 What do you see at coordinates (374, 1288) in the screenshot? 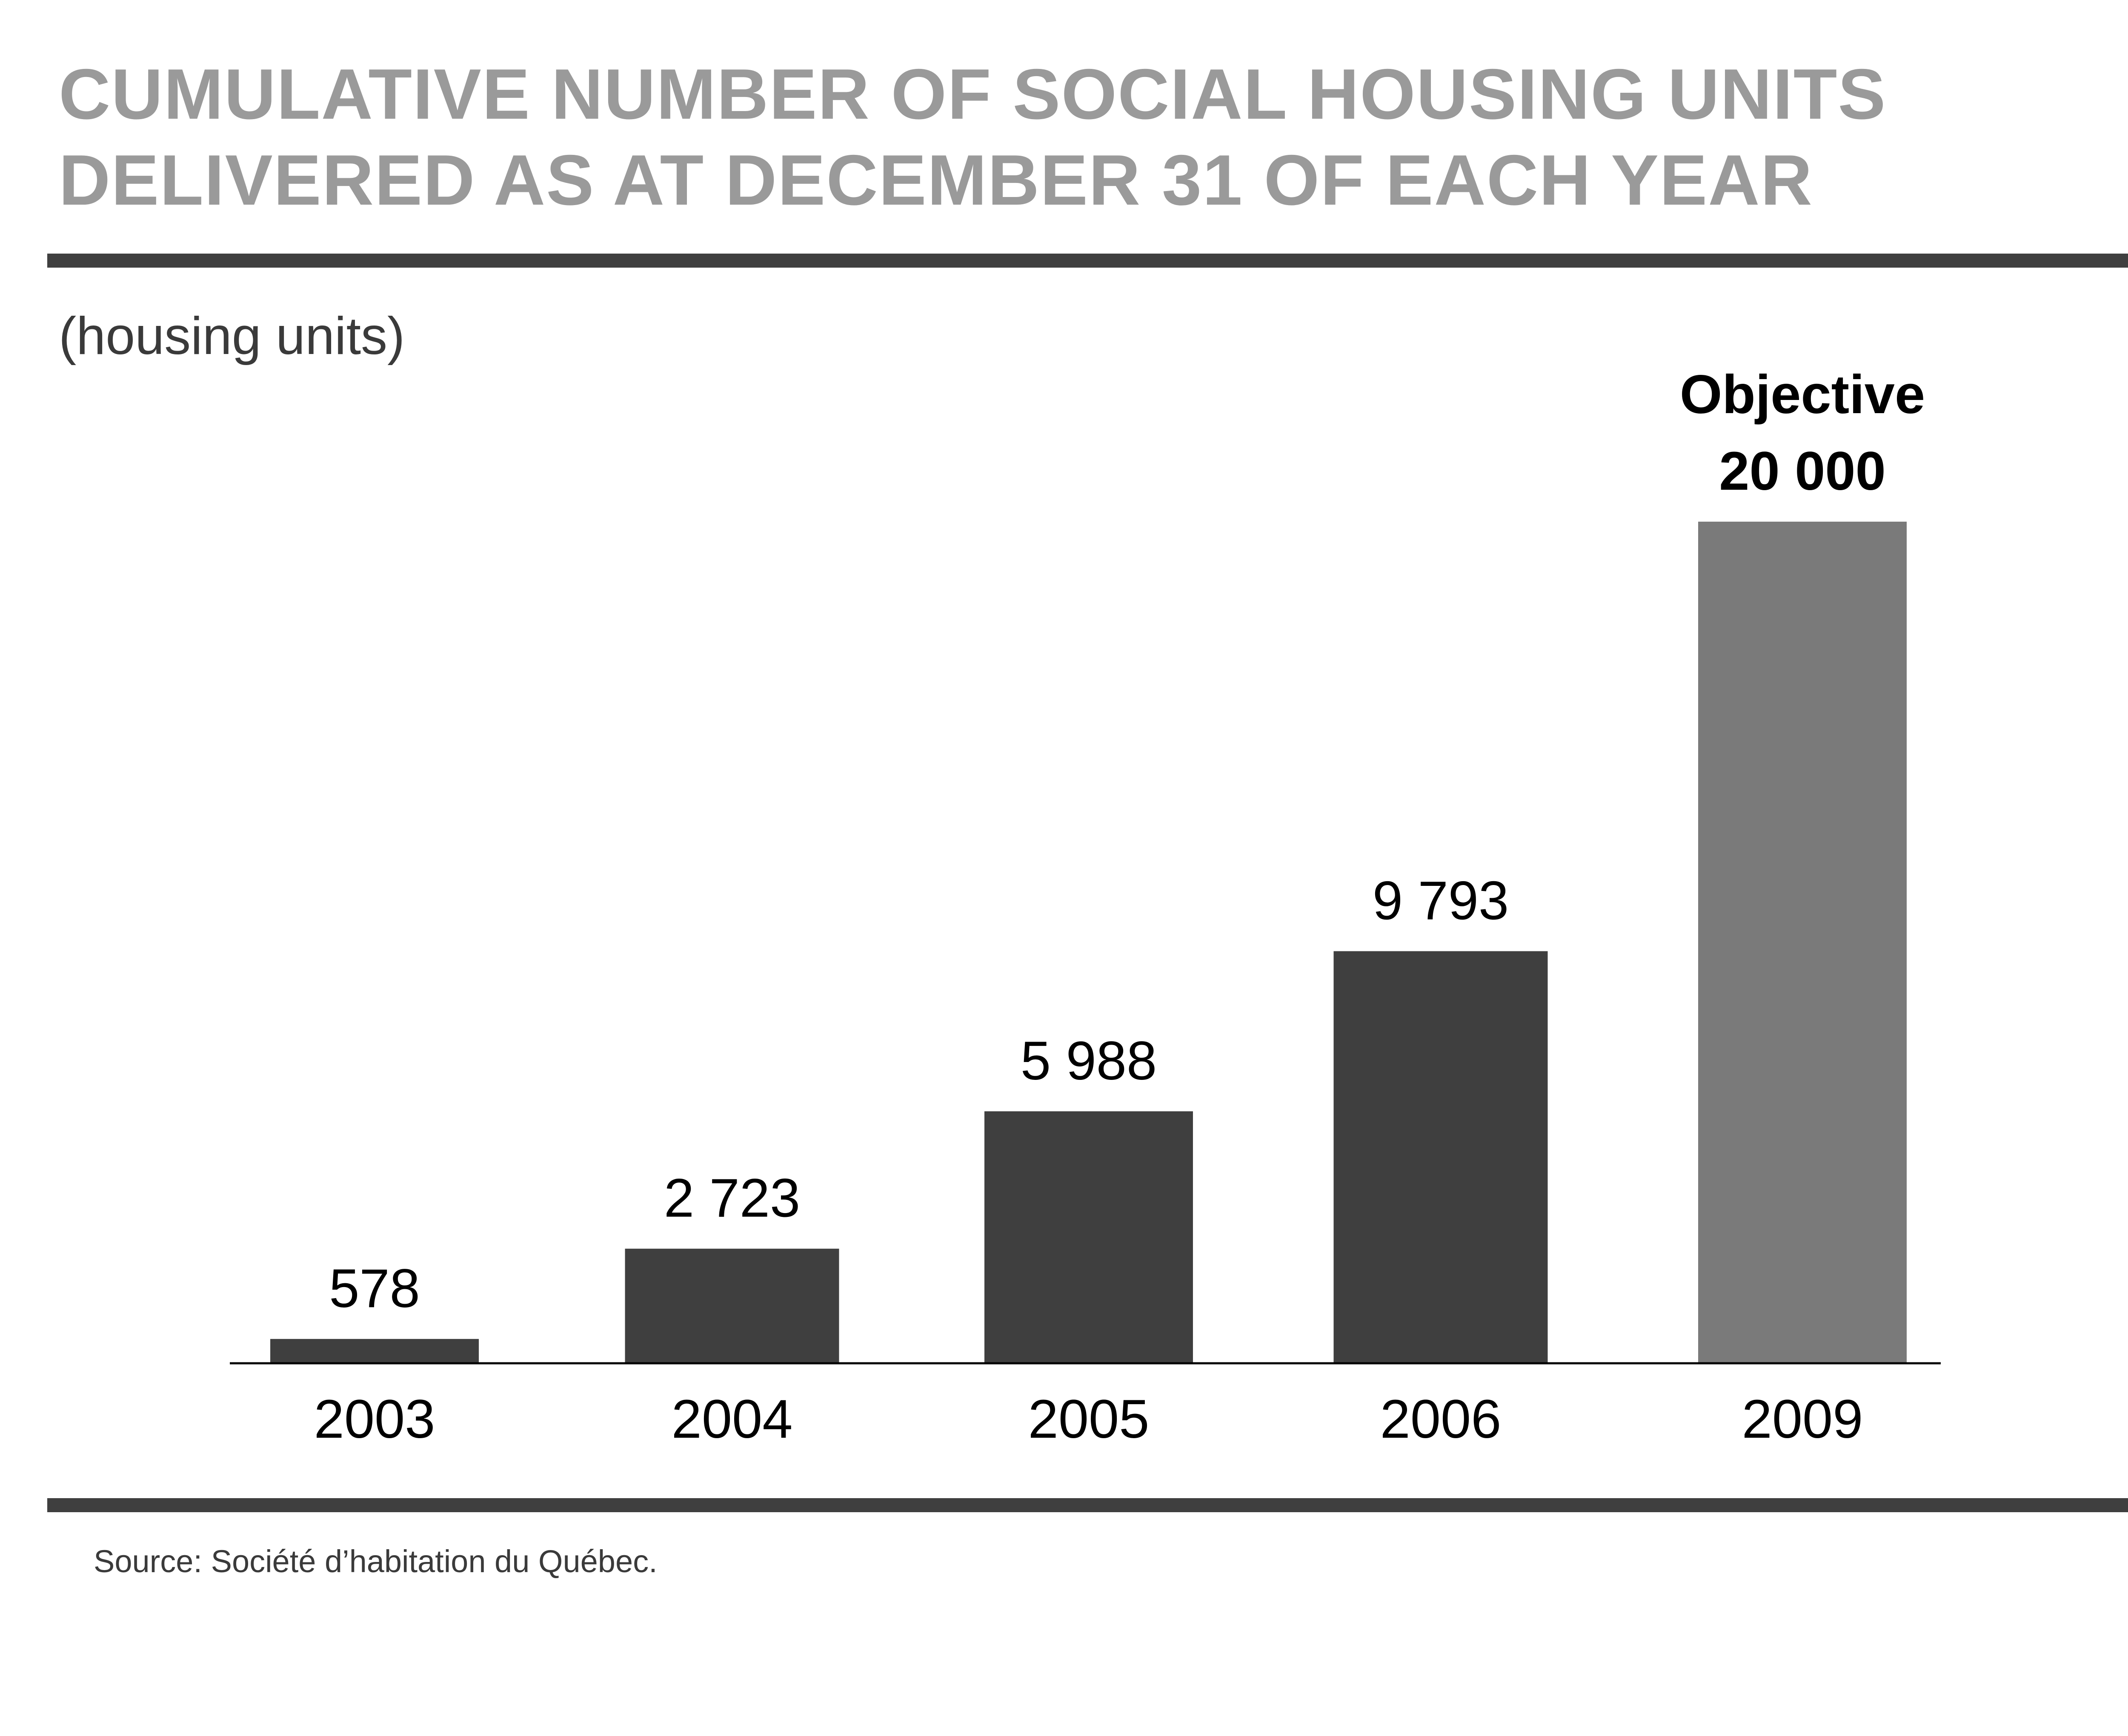
I see `value-label-2003: 578` at bounding box center [374, 1288].